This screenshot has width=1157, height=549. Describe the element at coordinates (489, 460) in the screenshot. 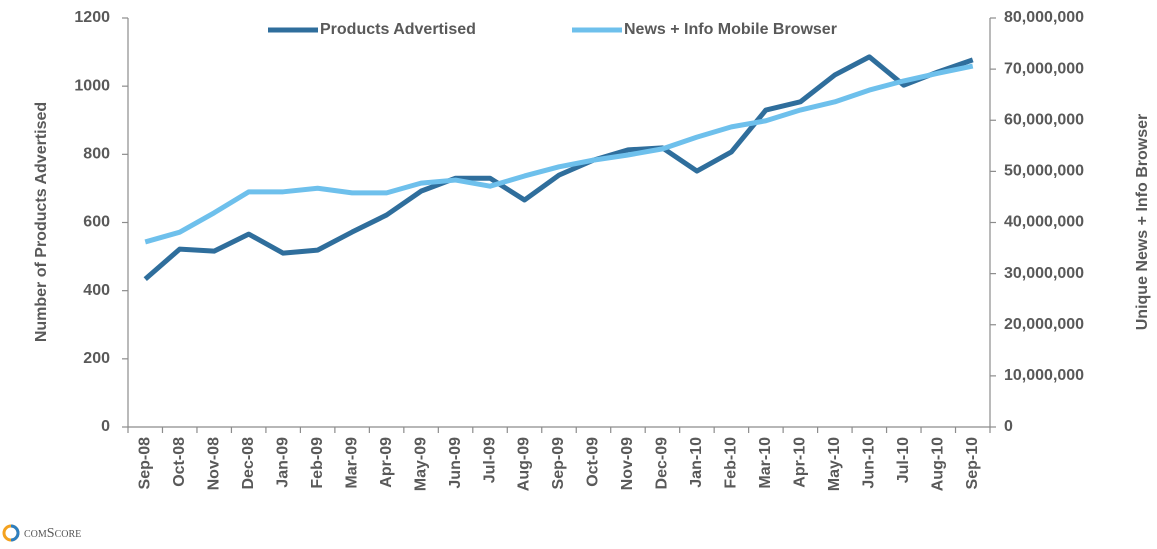

I see `x-tick-label: Jul-09` at that location.